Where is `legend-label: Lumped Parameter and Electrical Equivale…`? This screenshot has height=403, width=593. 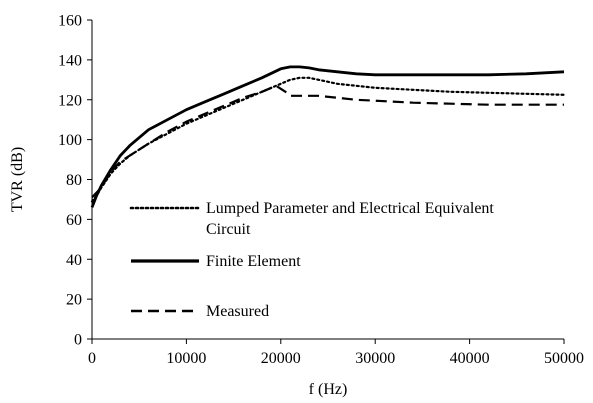 legend-label: Lumped Parameter and Electrical Equivale… is located at coordinates (350, 208).